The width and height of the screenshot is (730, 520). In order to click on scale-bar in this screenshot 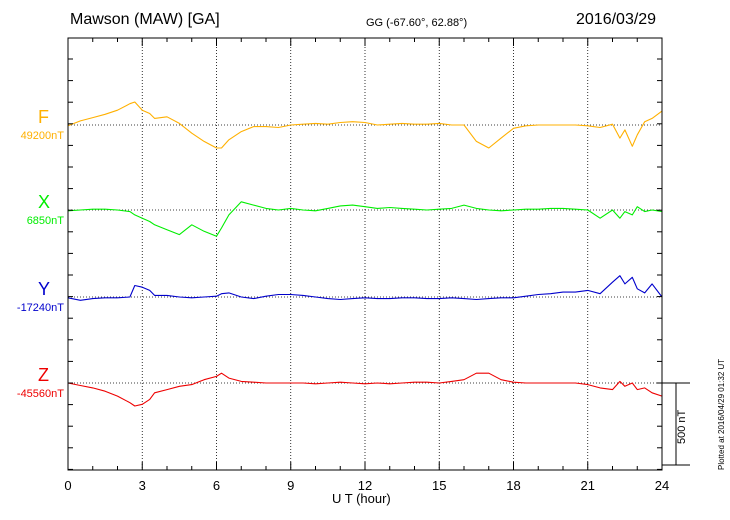, I will do `click(676, 424)`.